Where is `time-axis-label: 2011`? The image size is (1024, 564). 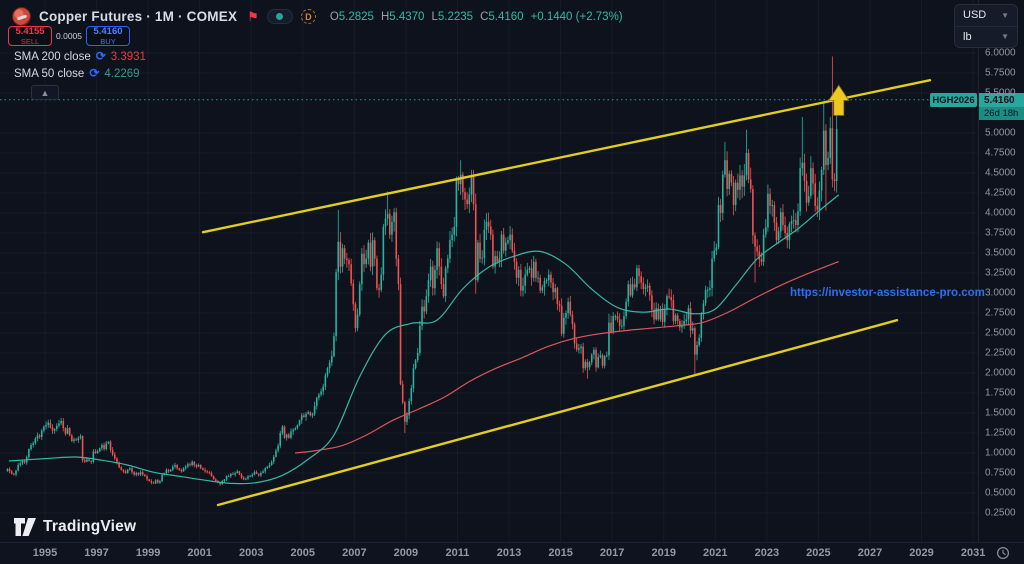
time-axis-label: 2011 is located at coordinates (457, 553).